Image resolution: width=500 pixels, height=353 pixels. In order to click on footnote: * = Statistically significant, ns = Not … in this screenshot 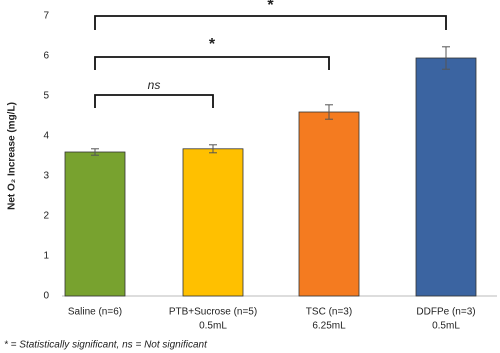, I will do `click(106, 345)`.